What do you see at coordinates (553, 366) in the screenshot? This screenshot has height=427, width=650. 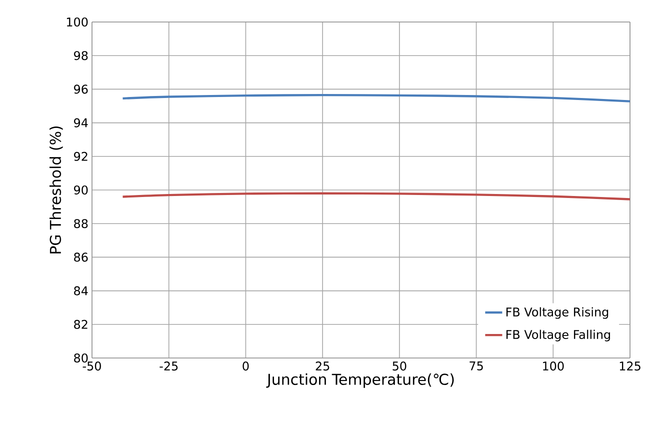 I see `x-tick-label: 100` at bounding box center [553, 366].